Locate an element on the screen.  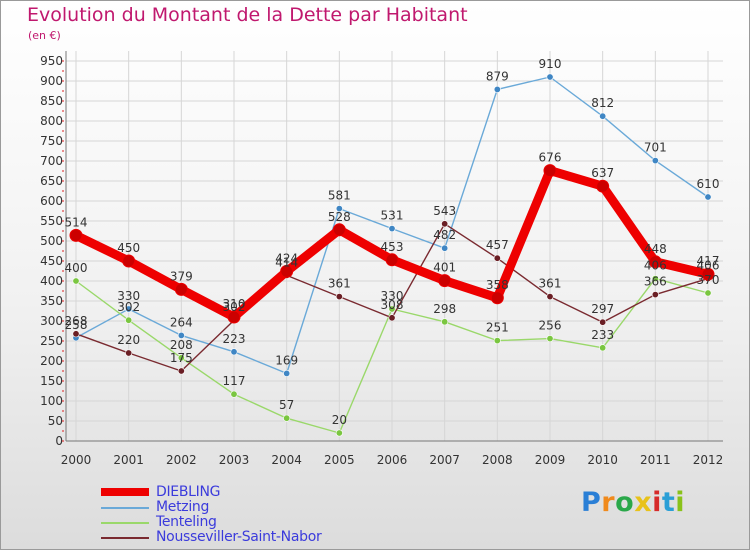
data-label-nousseviller-saint-nabor: 302 is located at coordinates (234, 307).